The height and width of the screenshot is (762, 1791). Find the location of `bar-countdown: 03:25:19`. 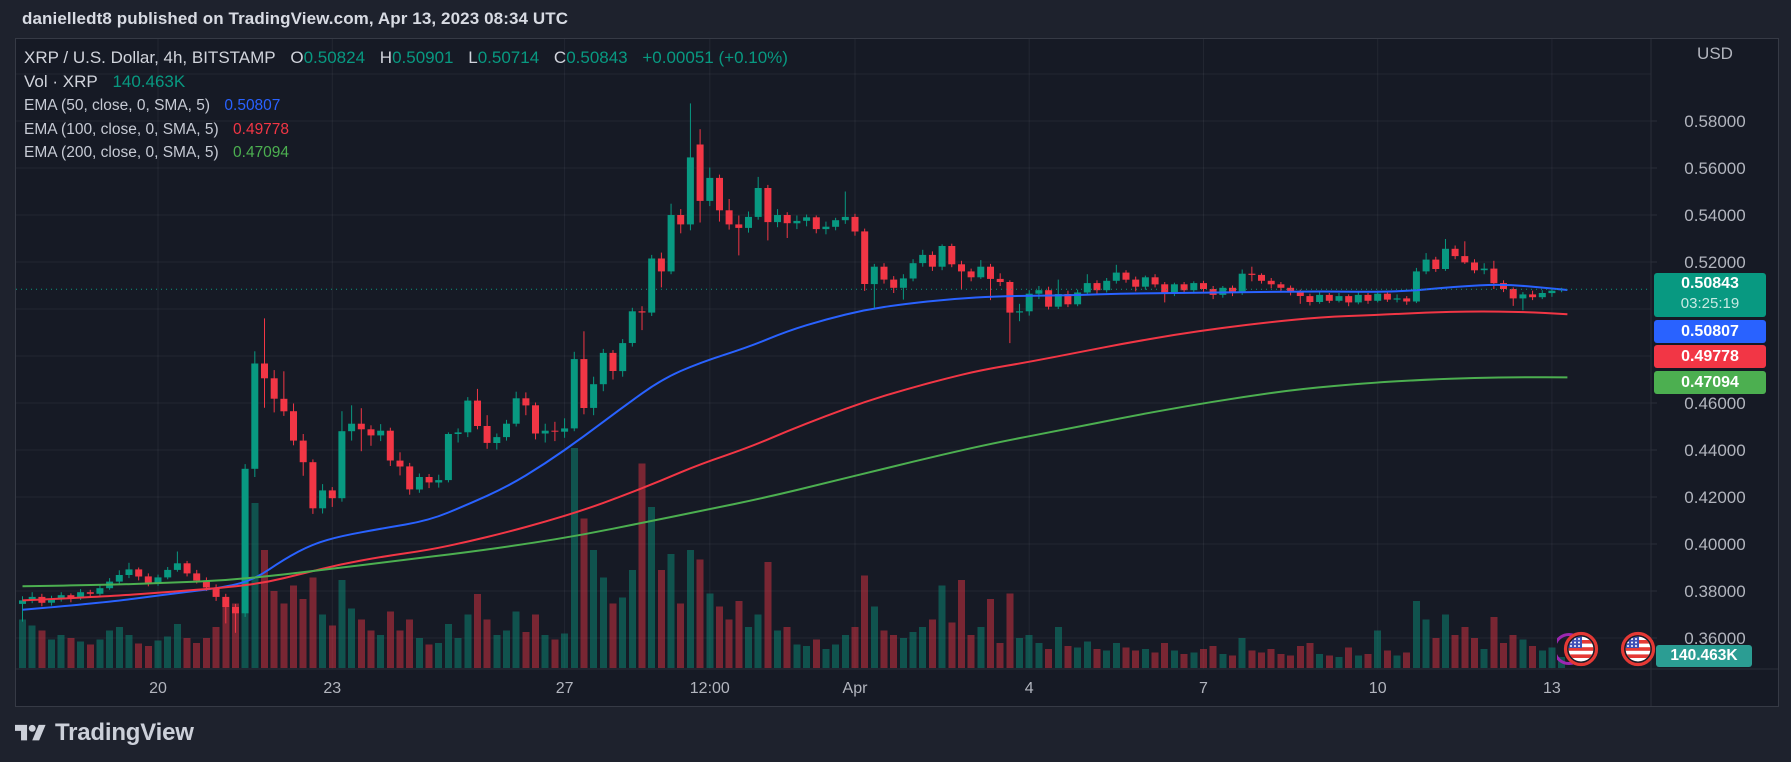

bar-countdown: 03:25:19 is located at coordinates (1710, 303).